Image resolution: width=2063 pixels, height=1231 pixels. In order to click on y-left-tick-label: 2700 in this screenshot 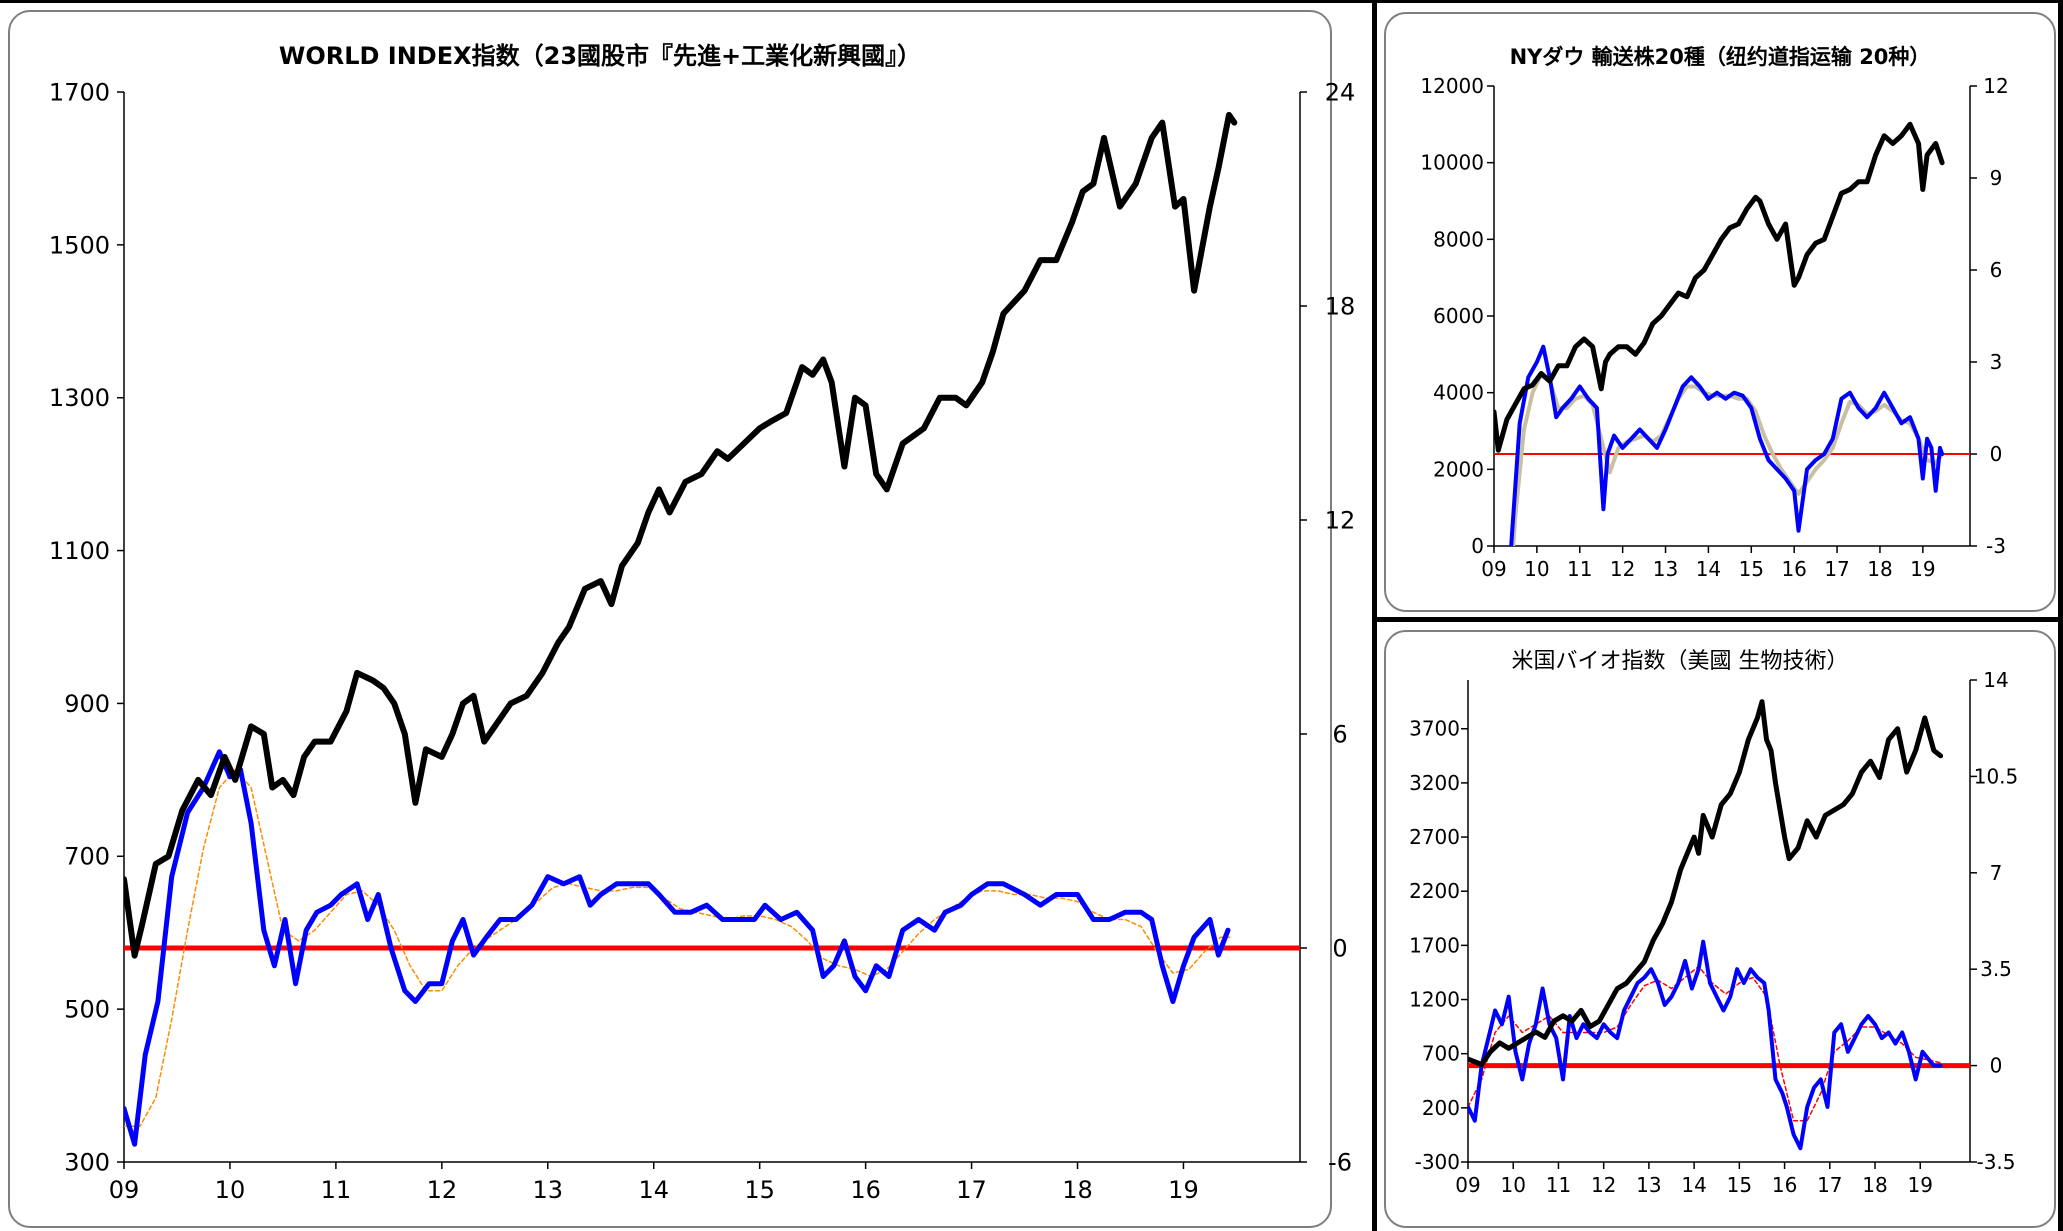, I will do `click(1434, 837)`.